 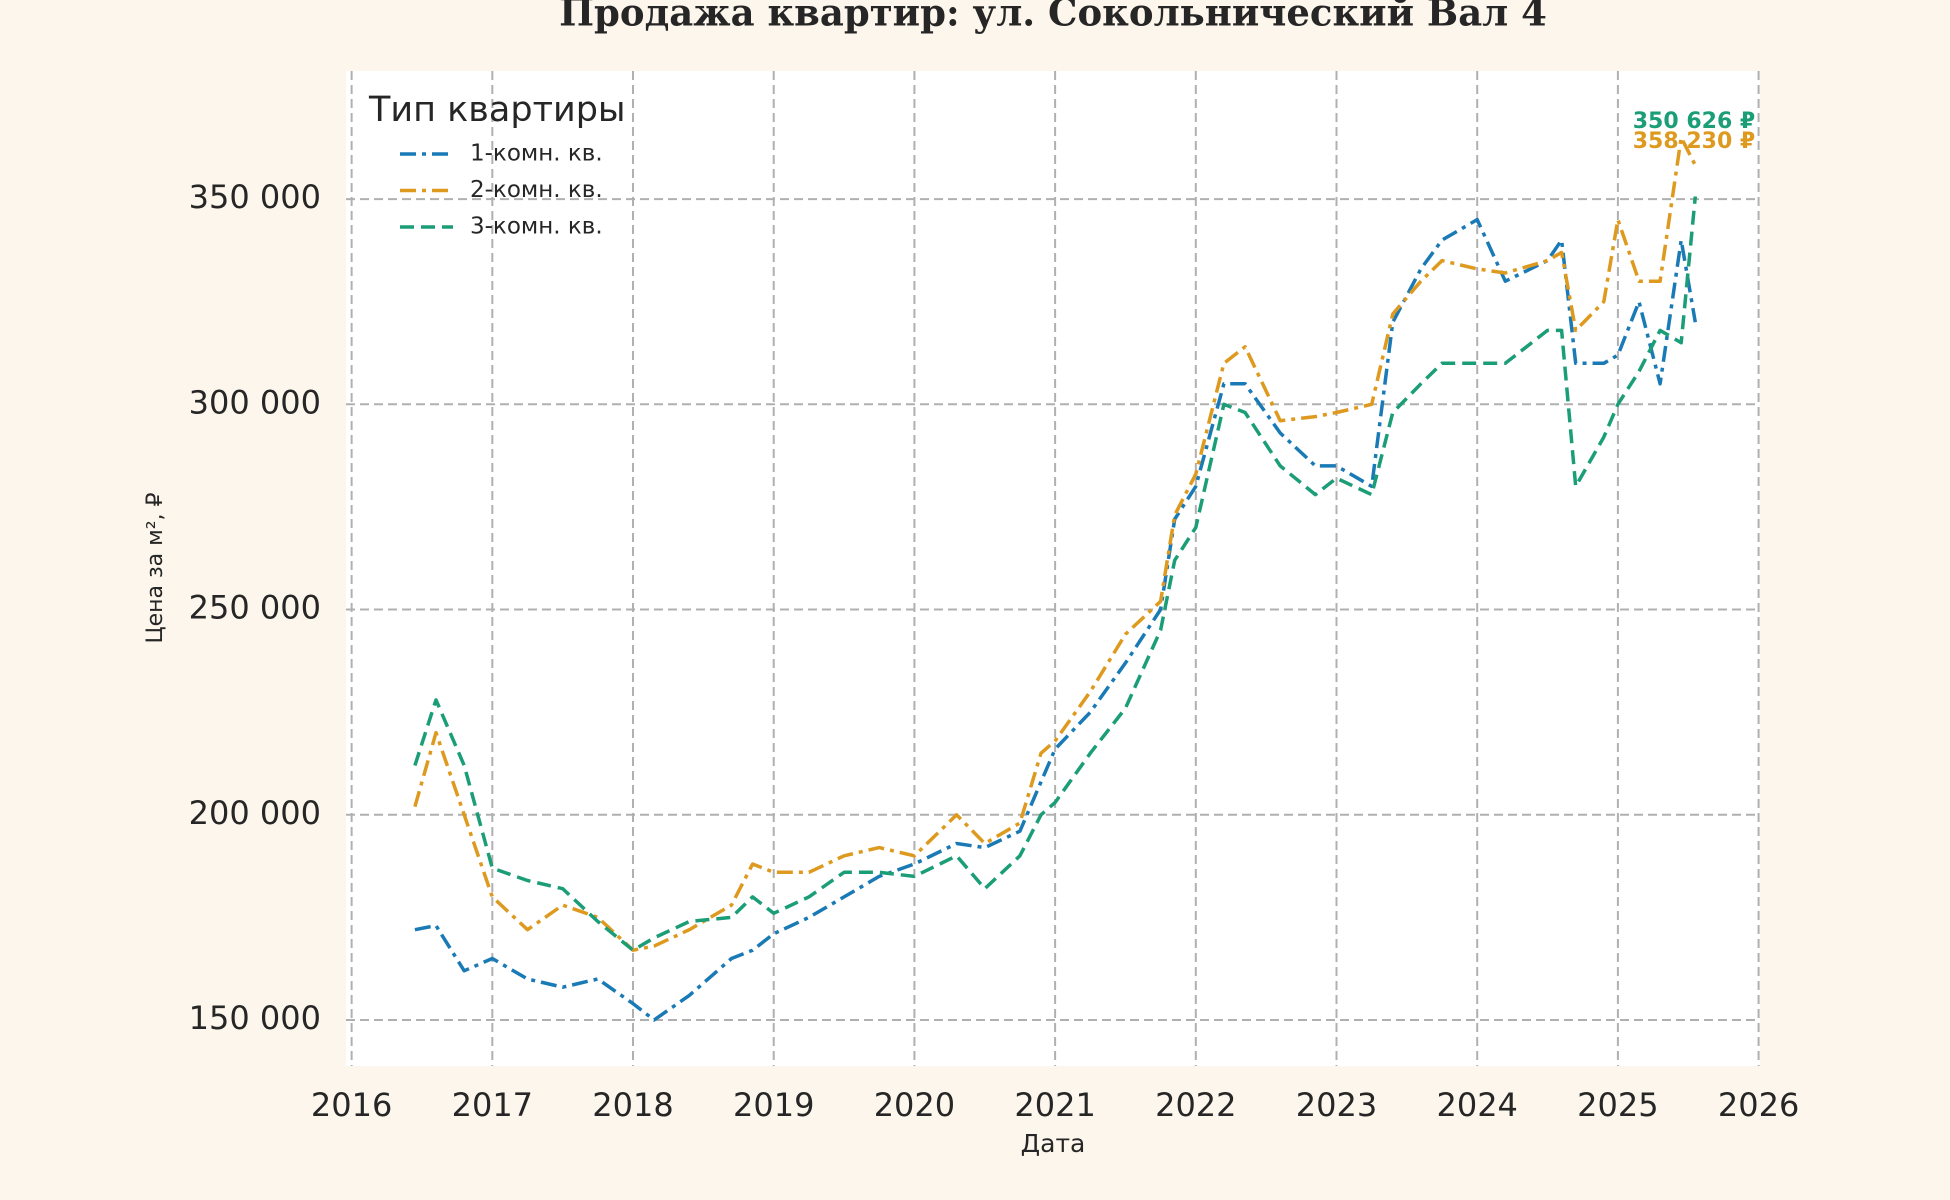 I want to click on x-tick-label: 2023, so click(x=1336, y=1105).